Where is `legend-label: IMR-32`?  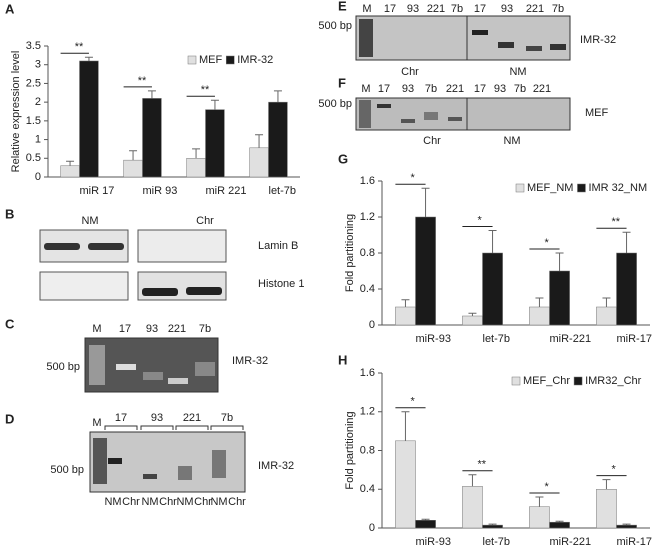
legend-label: IMR-32 is located at coordinates (255, 60).